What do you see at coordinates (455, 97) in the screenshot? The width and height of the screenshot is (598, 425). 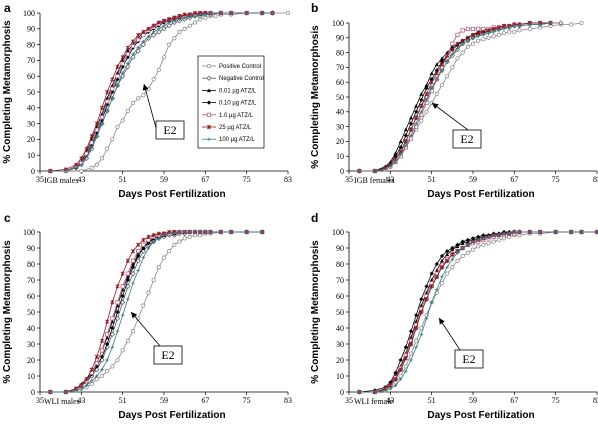 I see `series-0-01-ug-atz-l` at bounding box center [455, 97].